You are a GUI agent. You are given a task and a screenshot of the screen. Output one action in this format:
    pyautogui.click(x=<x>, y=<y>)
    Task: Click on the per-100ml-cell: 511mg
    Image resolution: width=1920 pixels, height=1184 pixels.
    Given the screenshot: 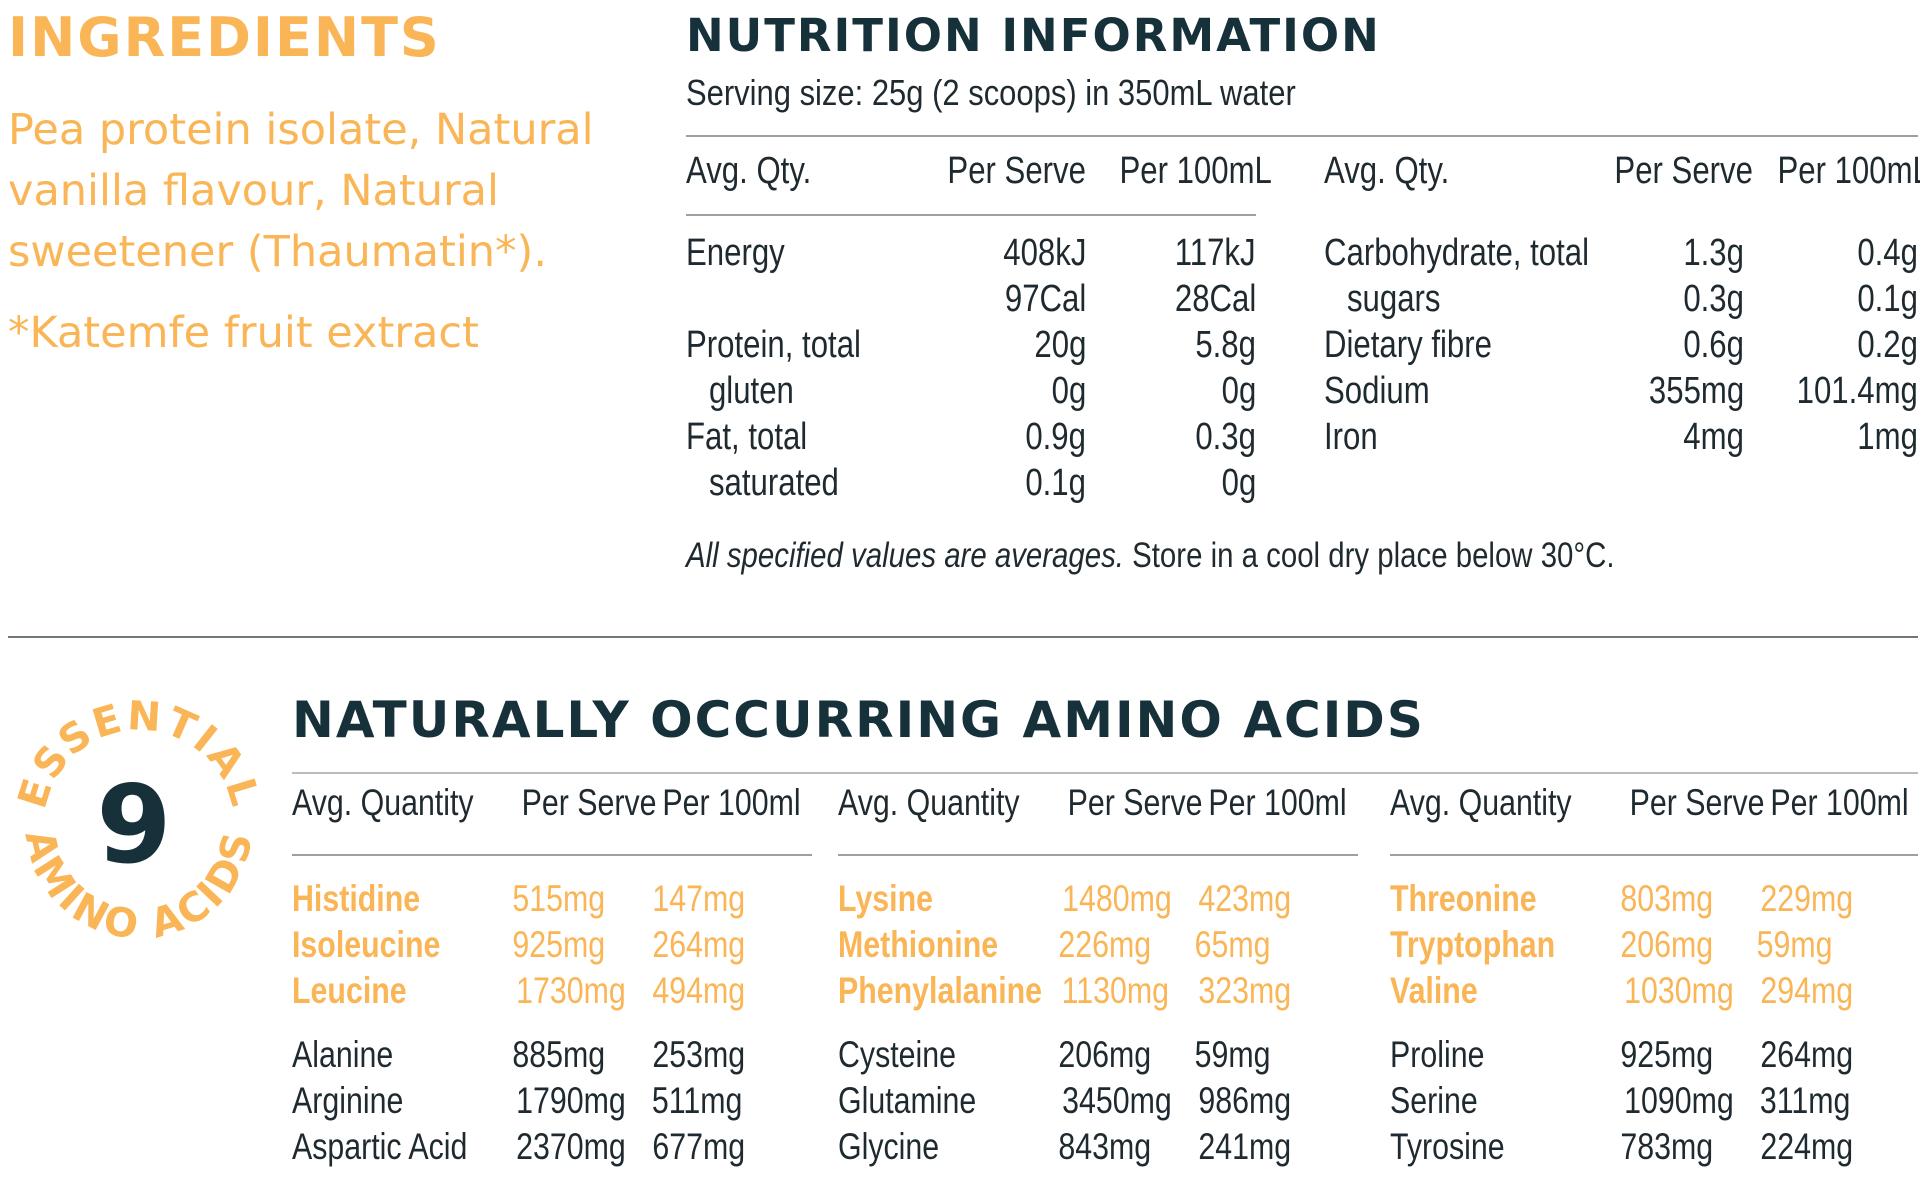 What is the action you would take?
    pyautogui.click(x=722, y=1101)
    